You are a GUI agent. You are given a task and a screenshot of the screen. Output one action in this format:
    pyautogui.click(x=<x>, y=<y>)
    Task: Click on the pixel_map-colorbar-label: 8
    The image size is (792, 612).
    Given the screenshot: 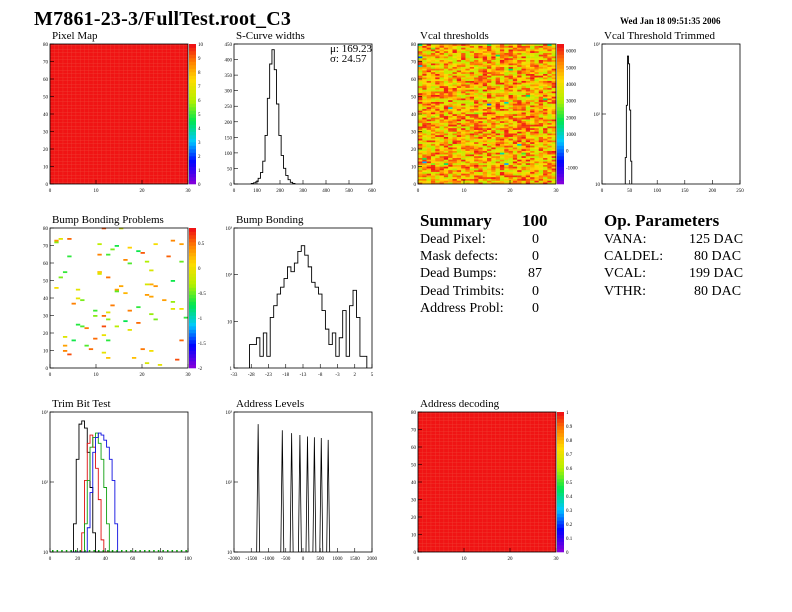 What is the action you would take?
    pyautogui.click(x=199, y=73)
    